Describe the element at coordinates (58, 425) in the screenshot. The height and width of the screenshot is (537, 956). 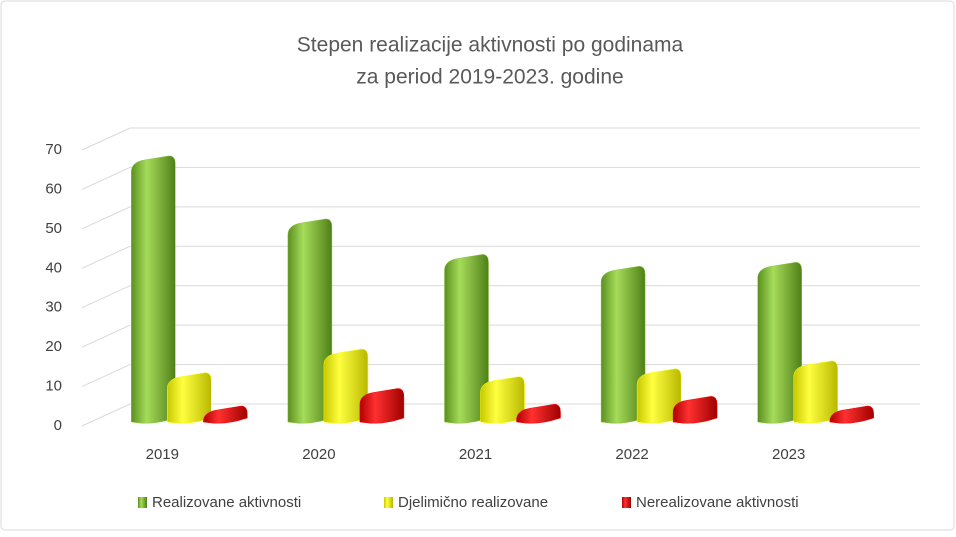
I see `y-tick-label: 0` at that location.